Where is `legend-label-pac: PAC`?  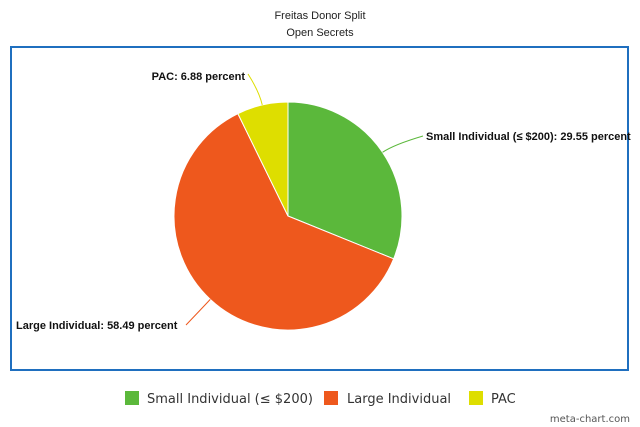
legend-label-pac: PAC is located at coordinates (503, 399).